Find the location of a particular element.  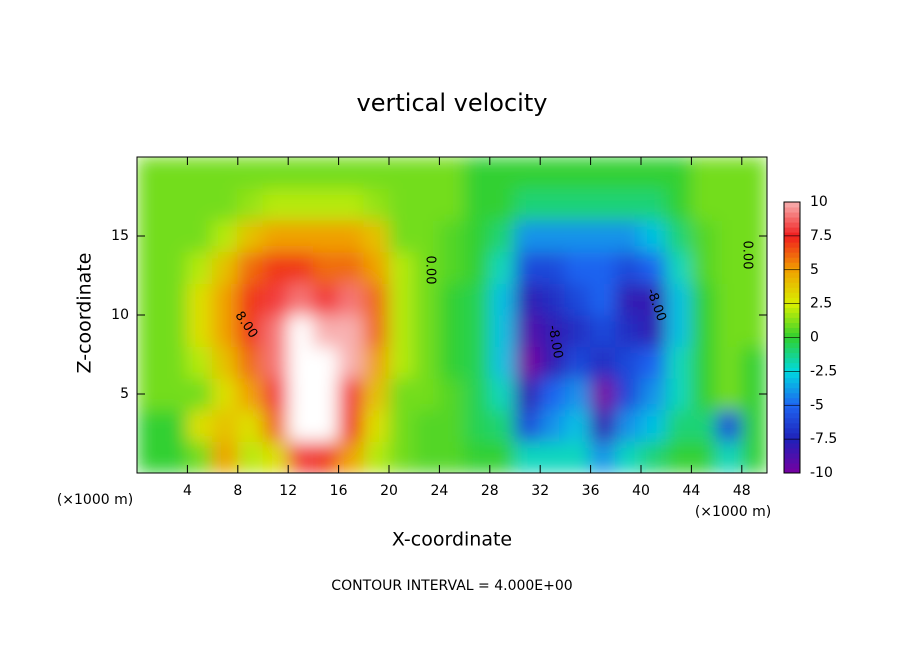

x-tick-label: 20 is located at coordinates (389, 491).